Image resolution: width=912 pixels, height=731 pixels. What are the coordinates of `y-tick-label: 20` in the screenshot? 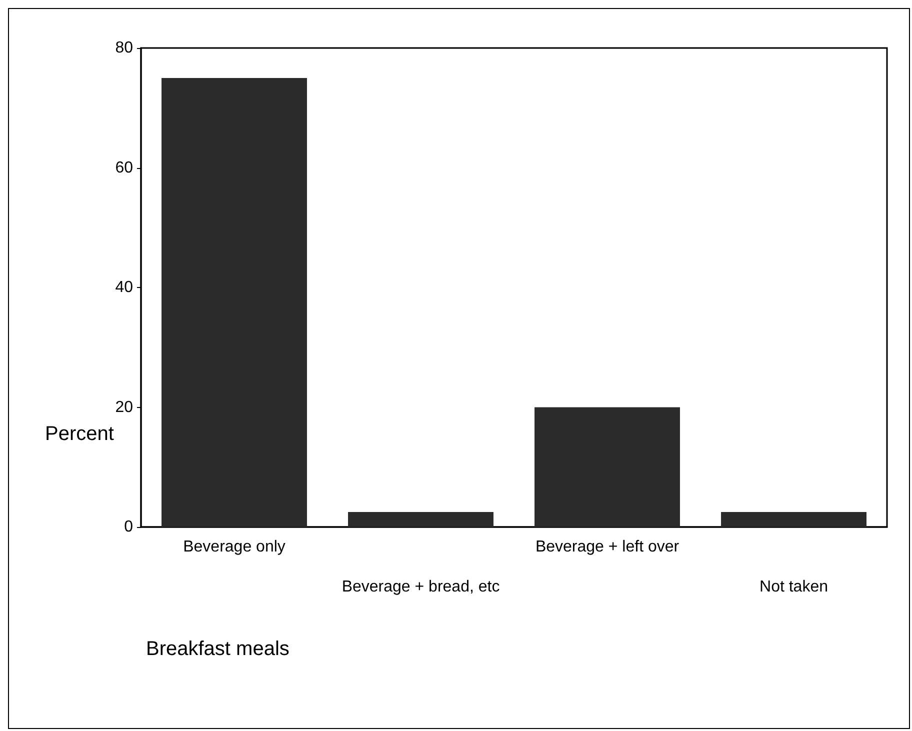 It's located at (124, 407).